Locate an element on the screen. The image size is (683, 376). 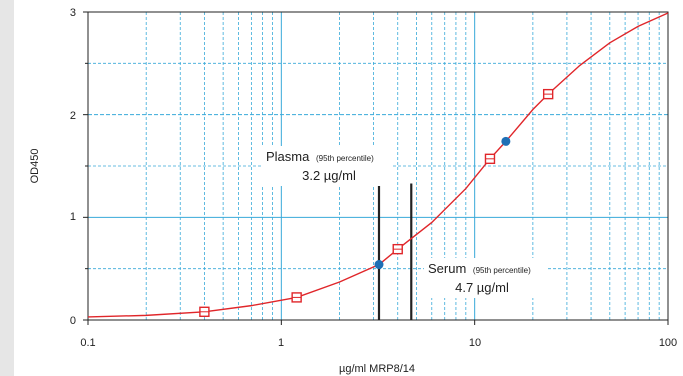
plasma-qualifier: (95th percentile) is located at coordinates (345, 158).